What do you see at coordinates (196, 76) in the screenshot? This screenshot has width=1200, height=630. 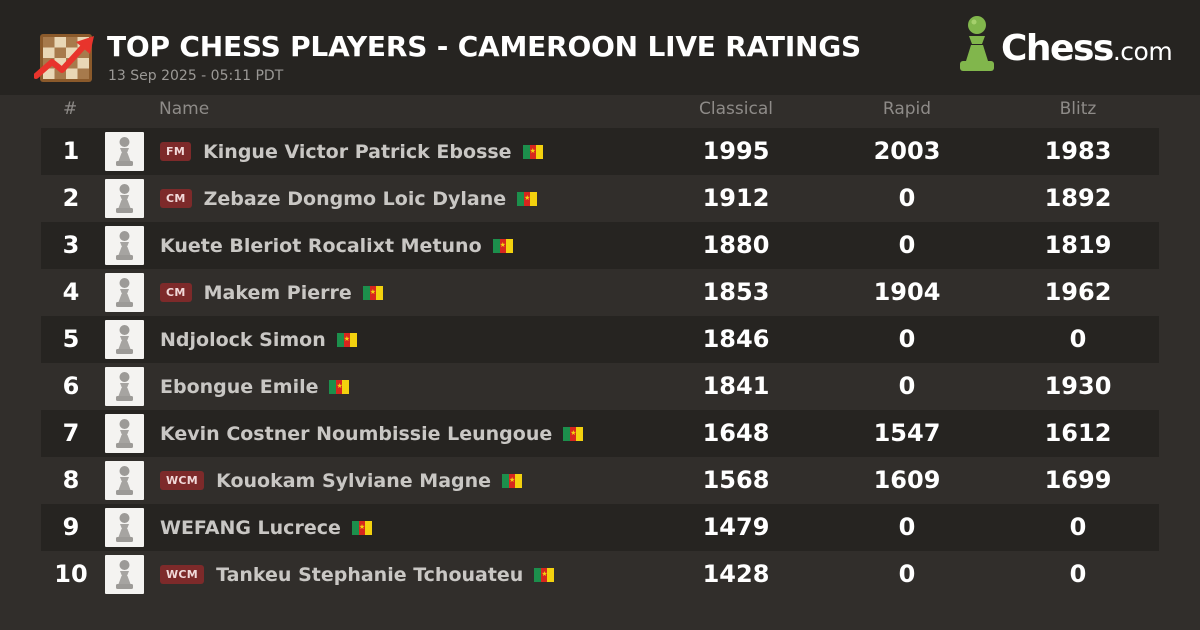 I see `timestamp: 13 Sep 2025 - 05:11 PDT` at bounding box center [196, 76].